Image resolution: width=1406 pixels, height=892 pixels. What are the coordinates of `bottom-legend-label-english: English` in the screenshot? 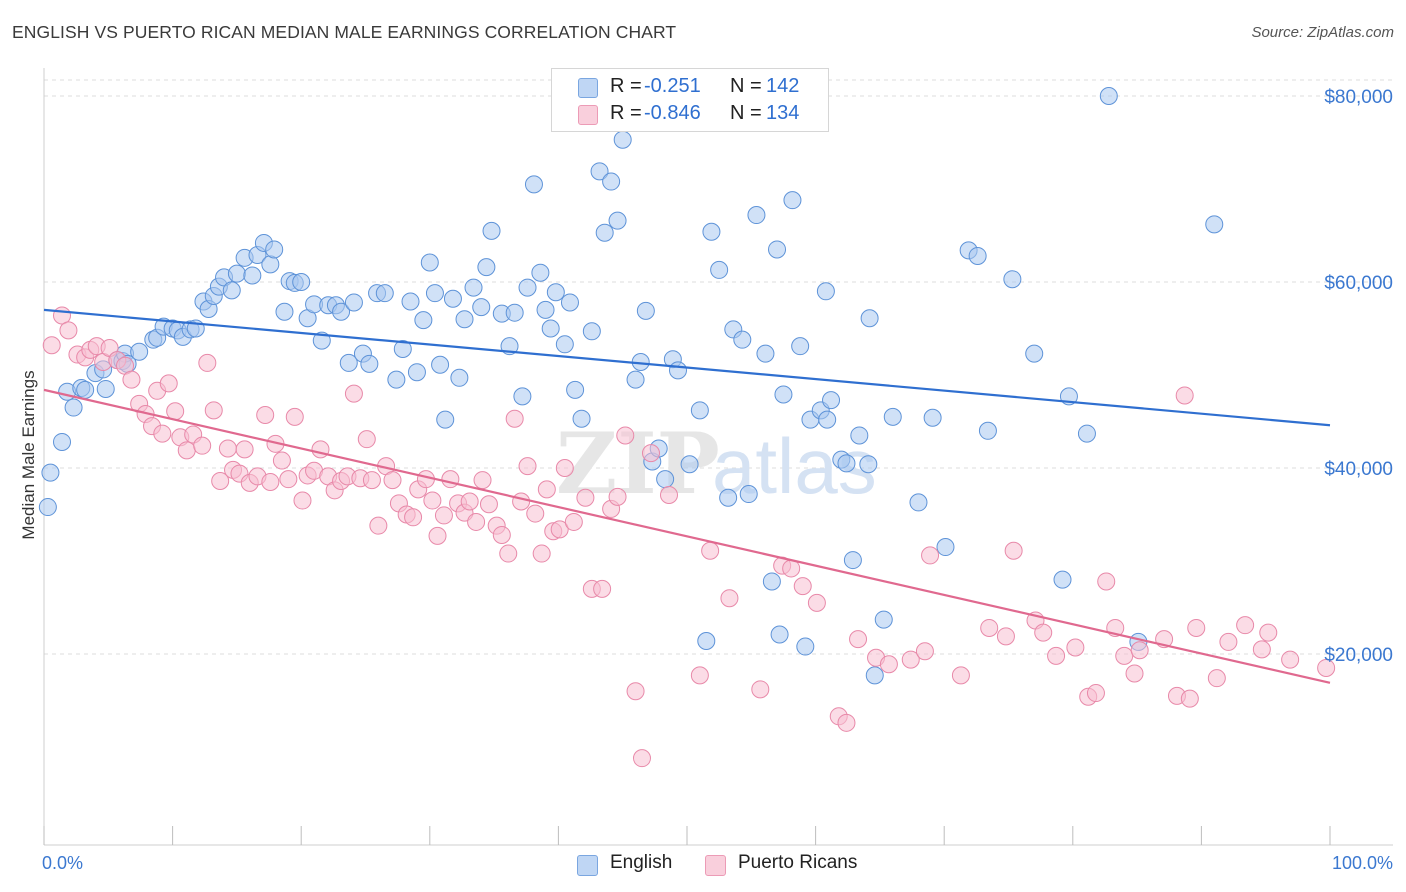 It's located at (641, 862).